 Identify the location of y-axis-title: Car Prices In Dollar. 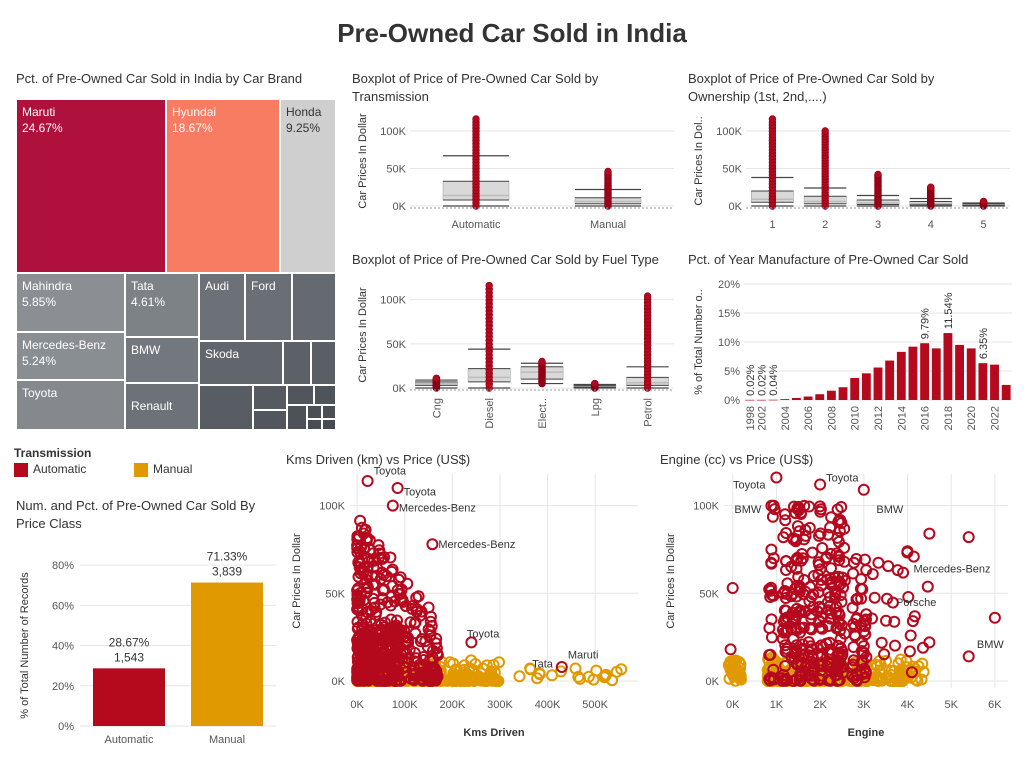
(363, 335).